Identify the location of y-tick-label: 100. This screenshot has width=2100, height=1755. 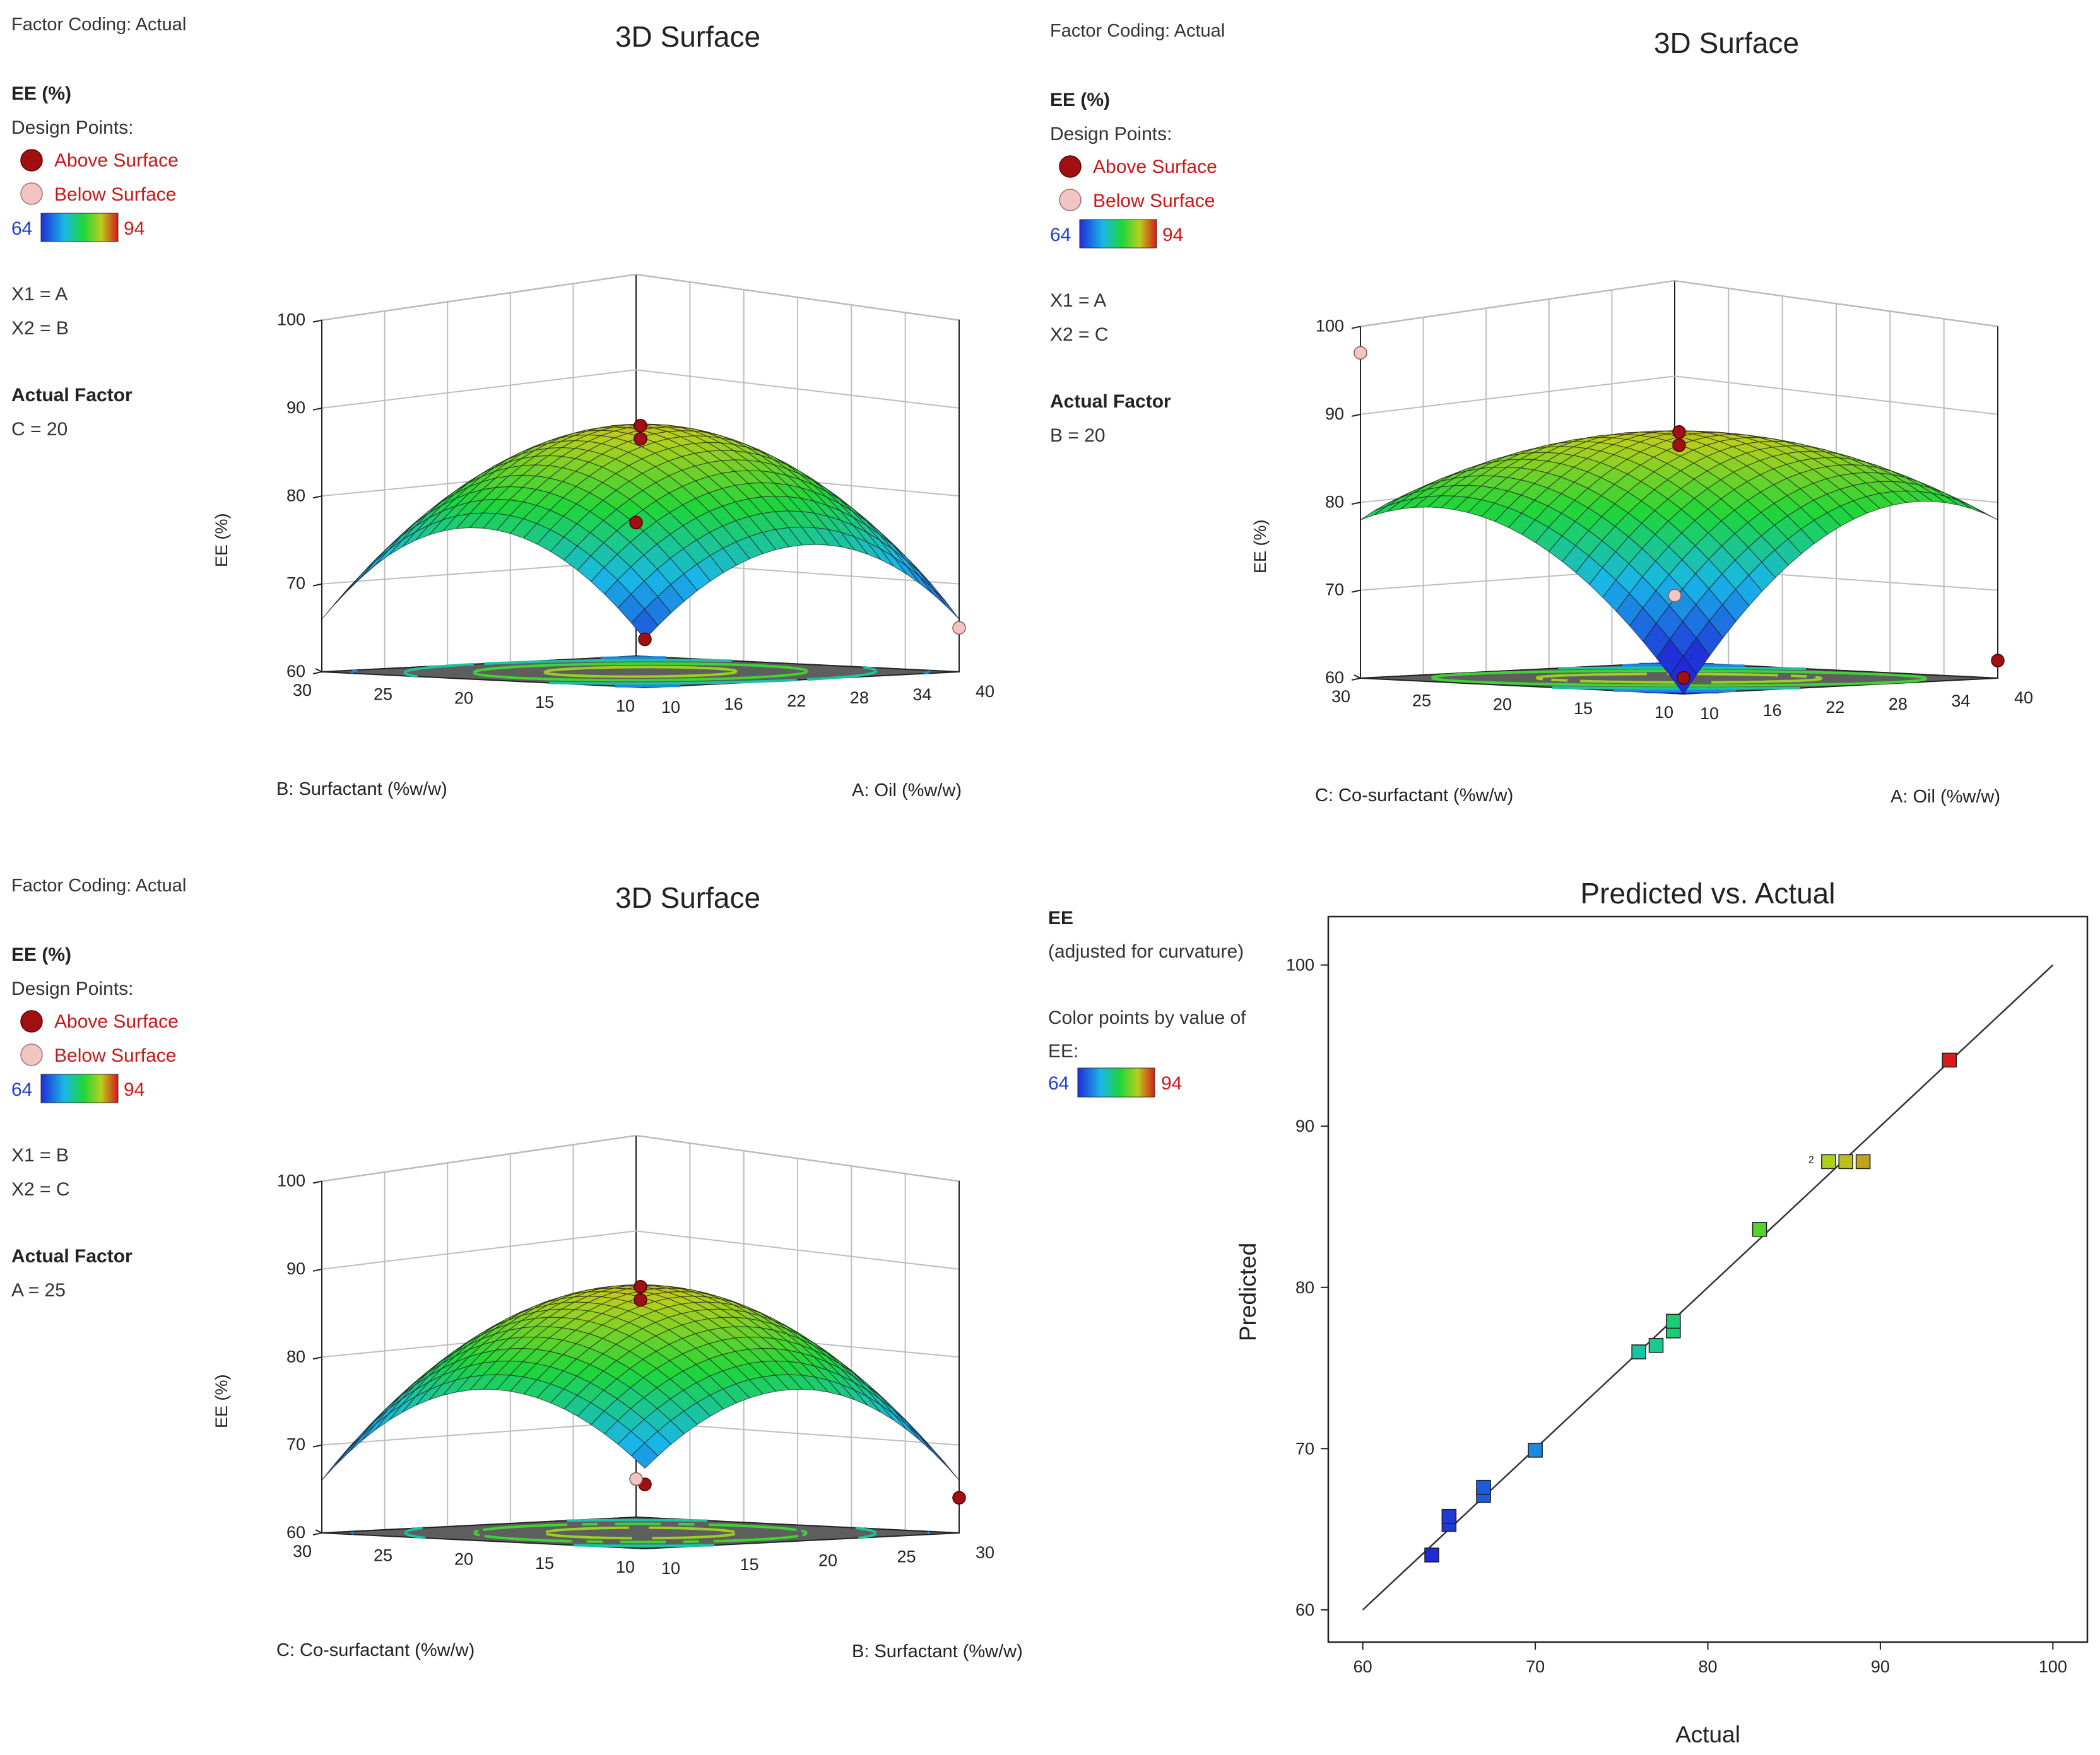
(1300, 965).